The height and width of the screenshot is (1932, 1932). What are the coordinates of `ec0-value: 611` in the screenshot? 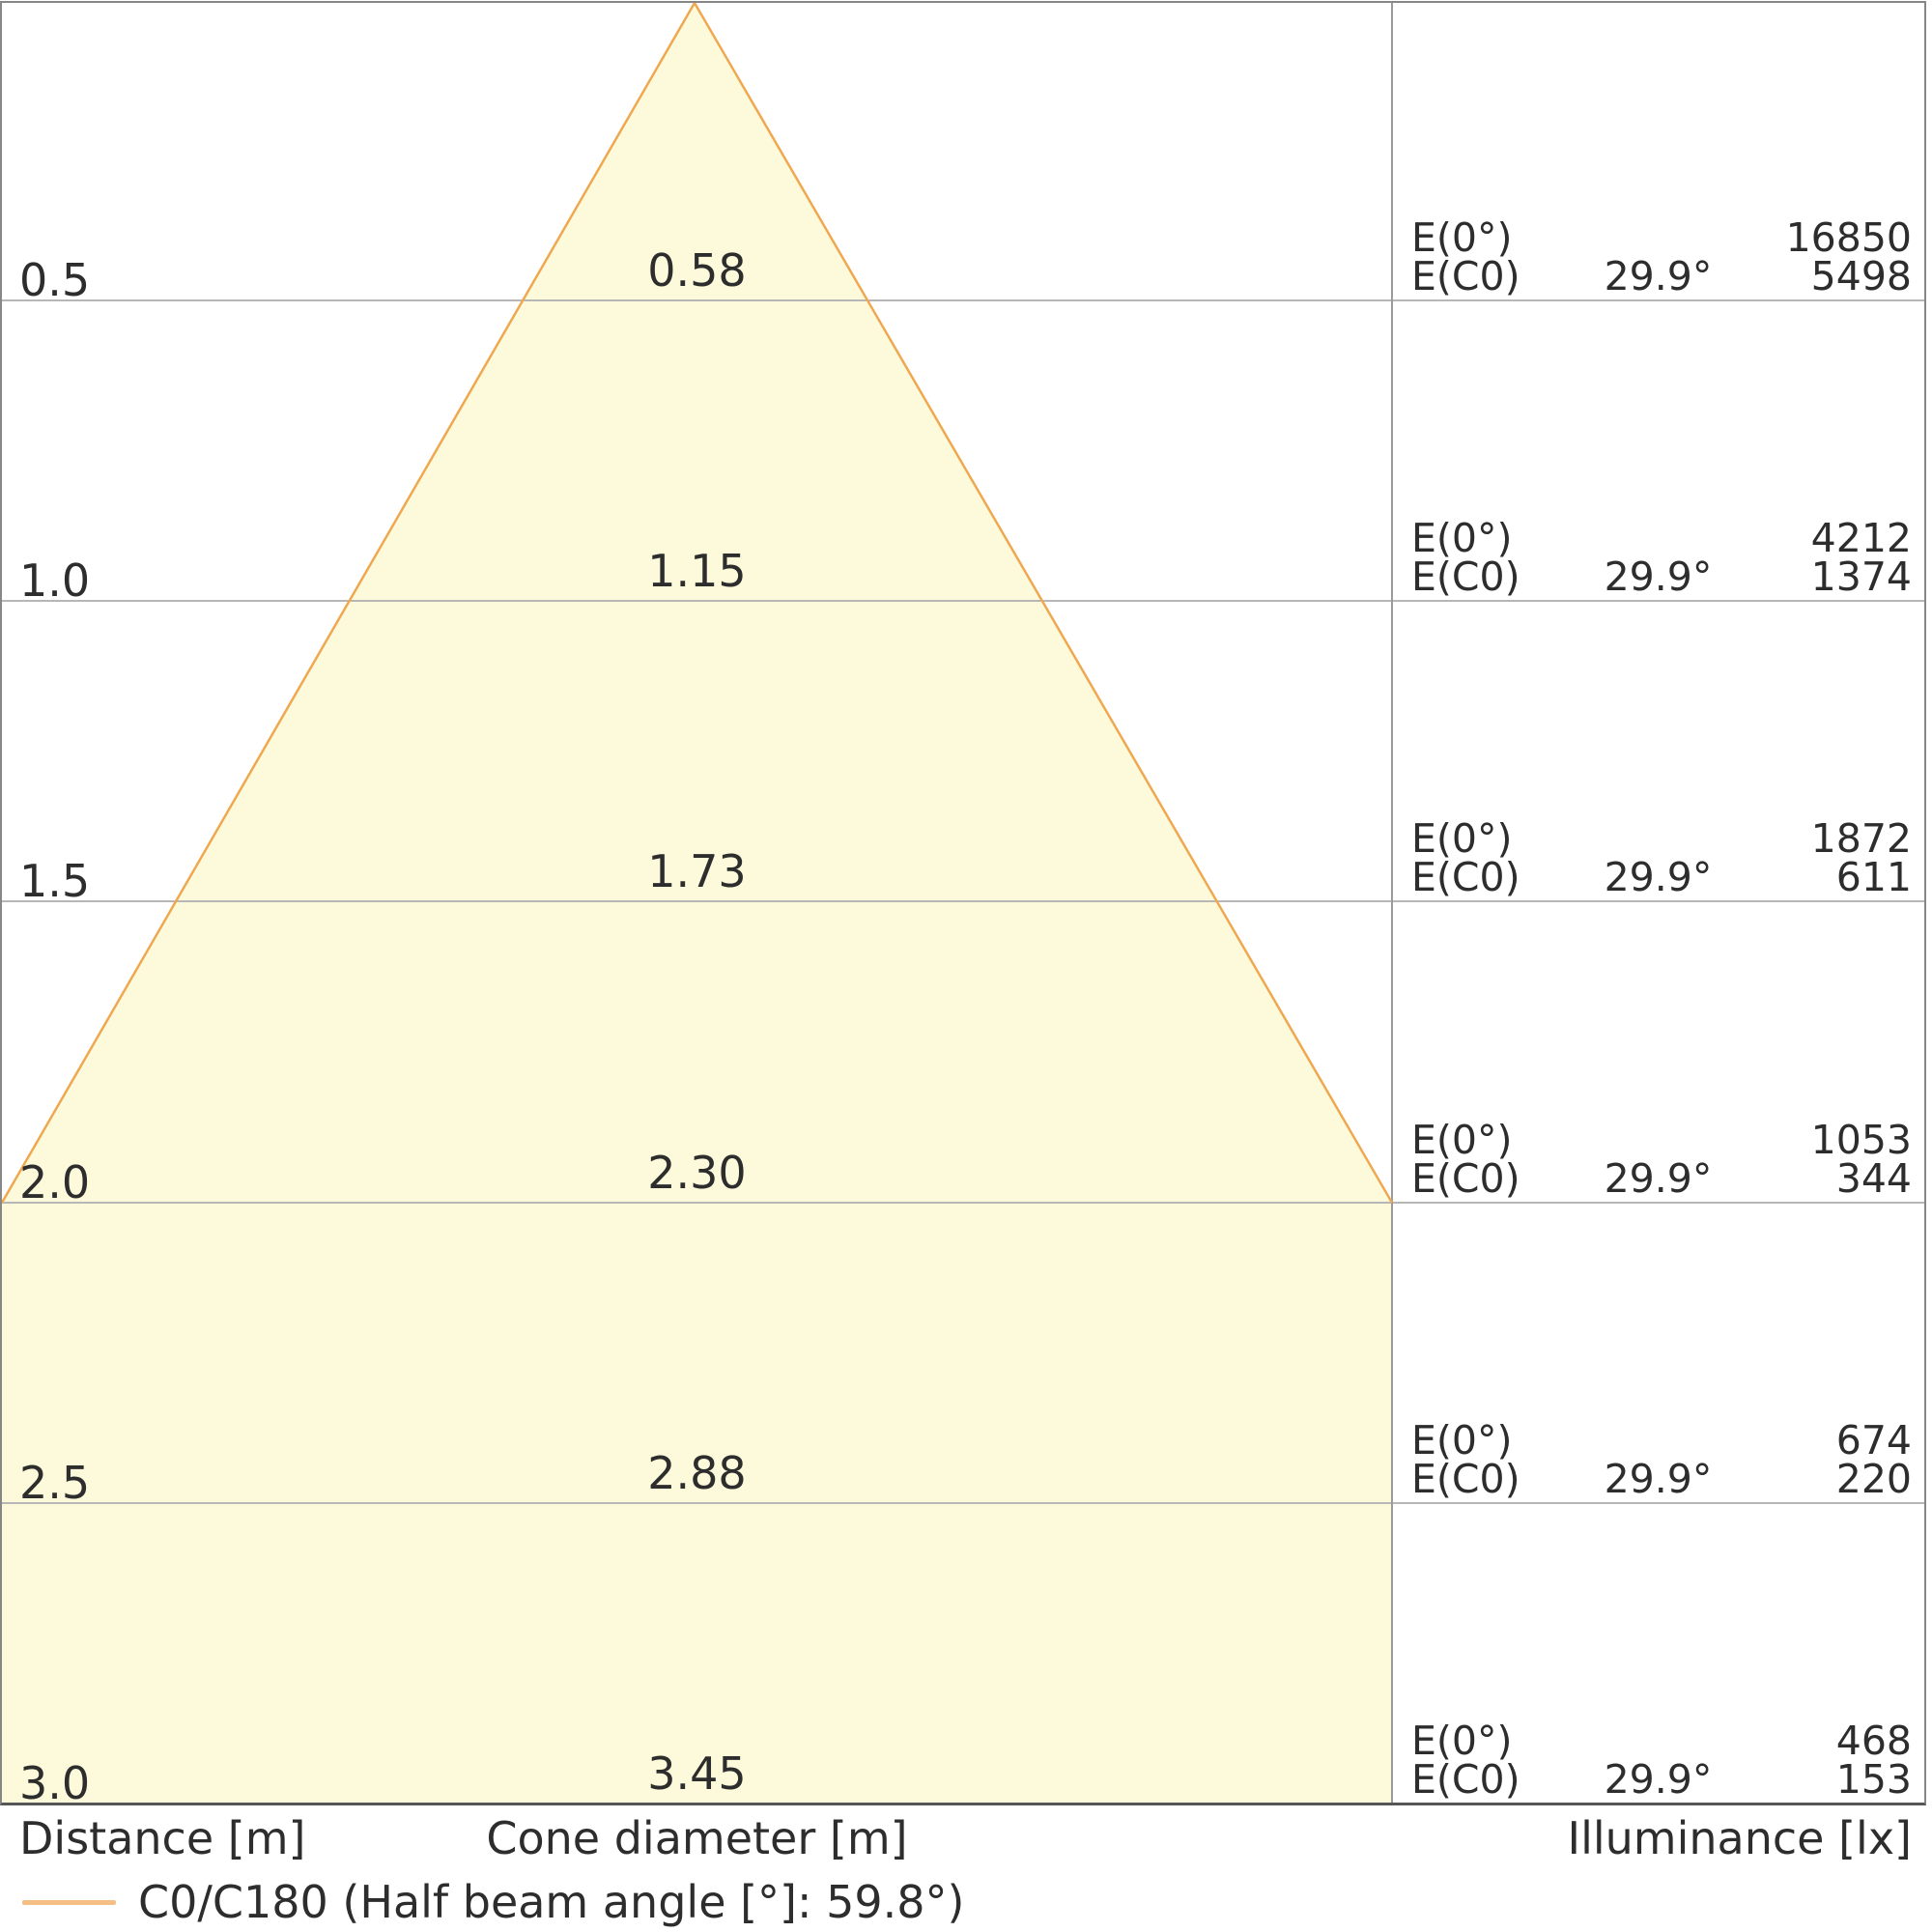 It's located at (1873, 877).